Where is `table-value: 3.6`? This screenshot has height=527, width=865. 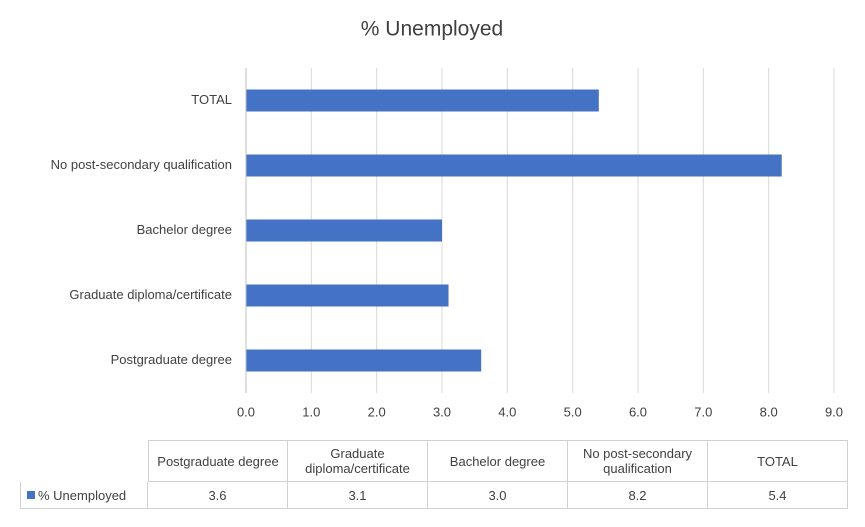 table-value: 3.6 is located at coordinates (218, 495).